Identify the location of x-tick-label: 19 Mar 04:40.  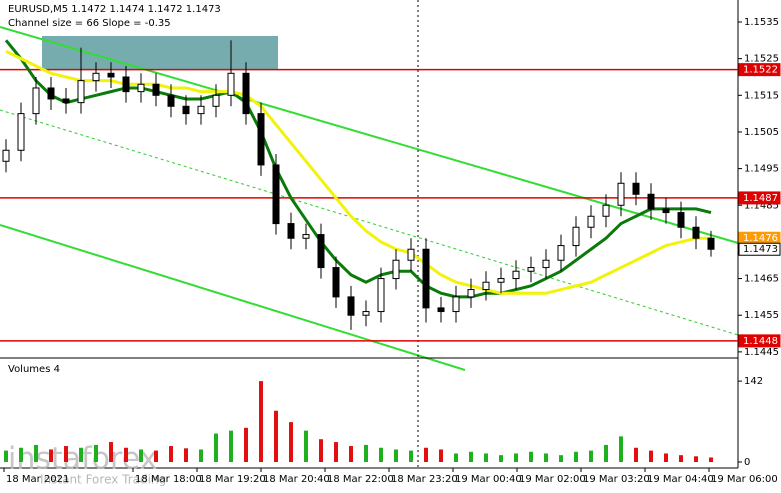
(680, 479).